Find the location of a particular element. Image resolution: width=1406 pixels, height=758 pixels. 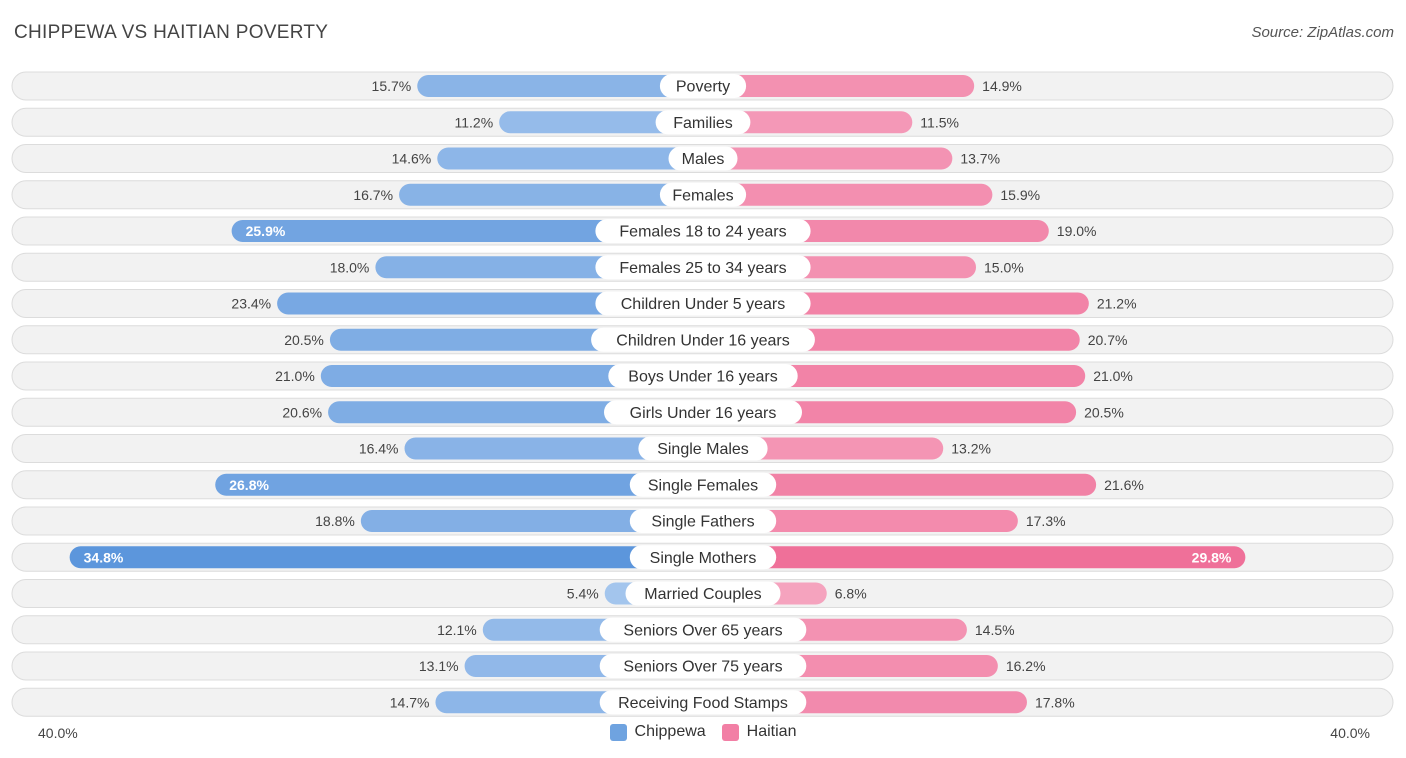

bar-chippewa-single-males is located at coordinates (553, 448).